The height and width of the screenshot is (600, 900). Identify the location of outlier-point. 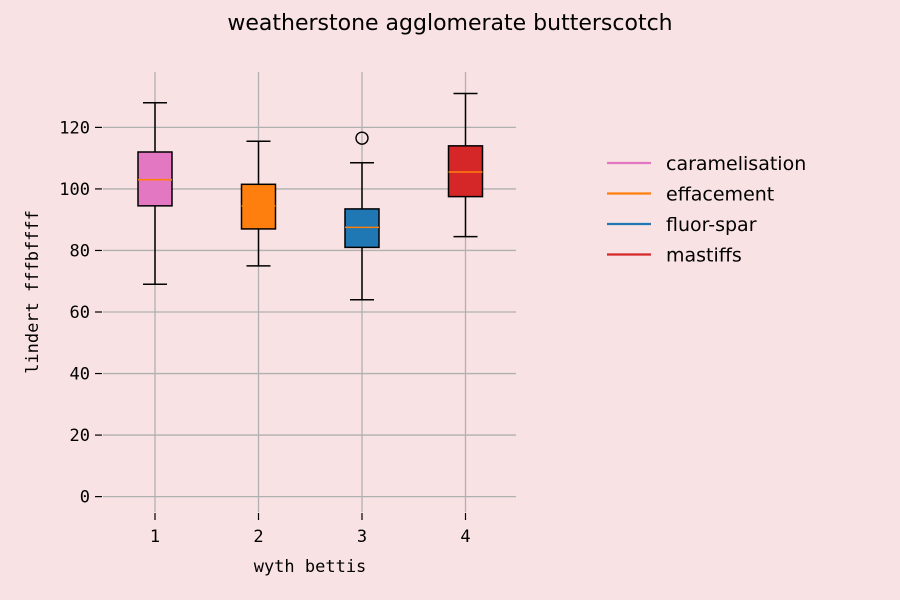
(362, 138).